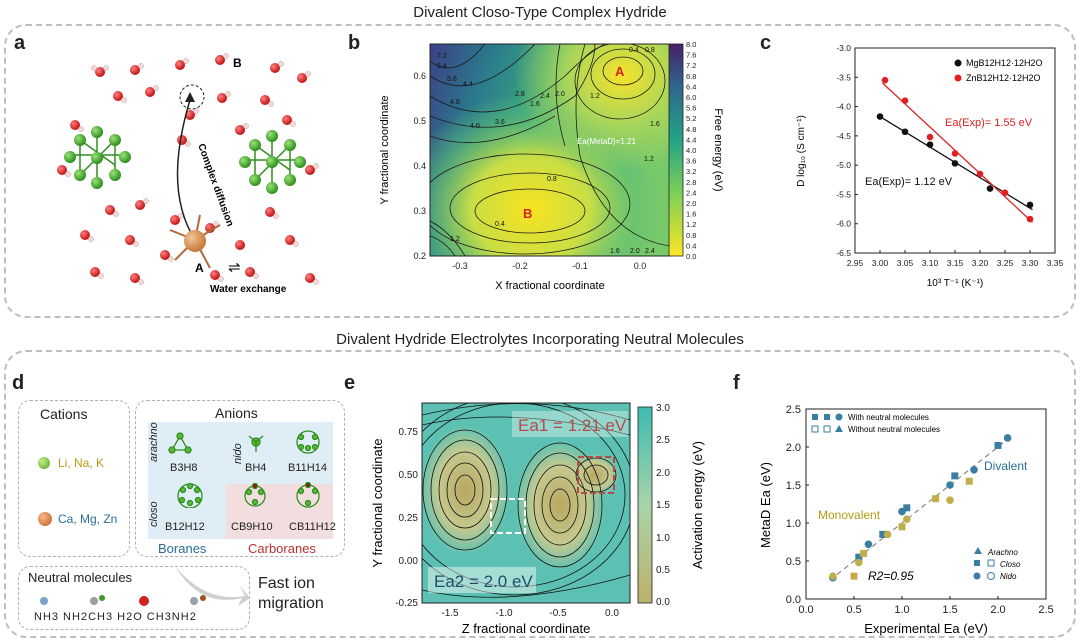 The width and height of the screenshot is (1080, 642). What do you see at coordinates (20, 43) in the screenshot?
I see `panel-label-a: a` at bounding box center [20, 43].